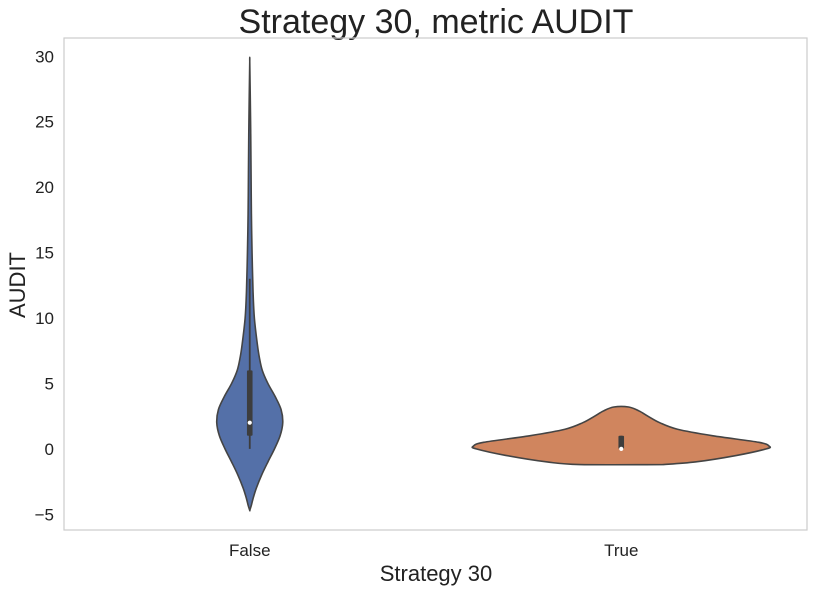  Describe the element at coordinates (44, 187) in the screenshot. I see `y-tick-label: 20` at that location.